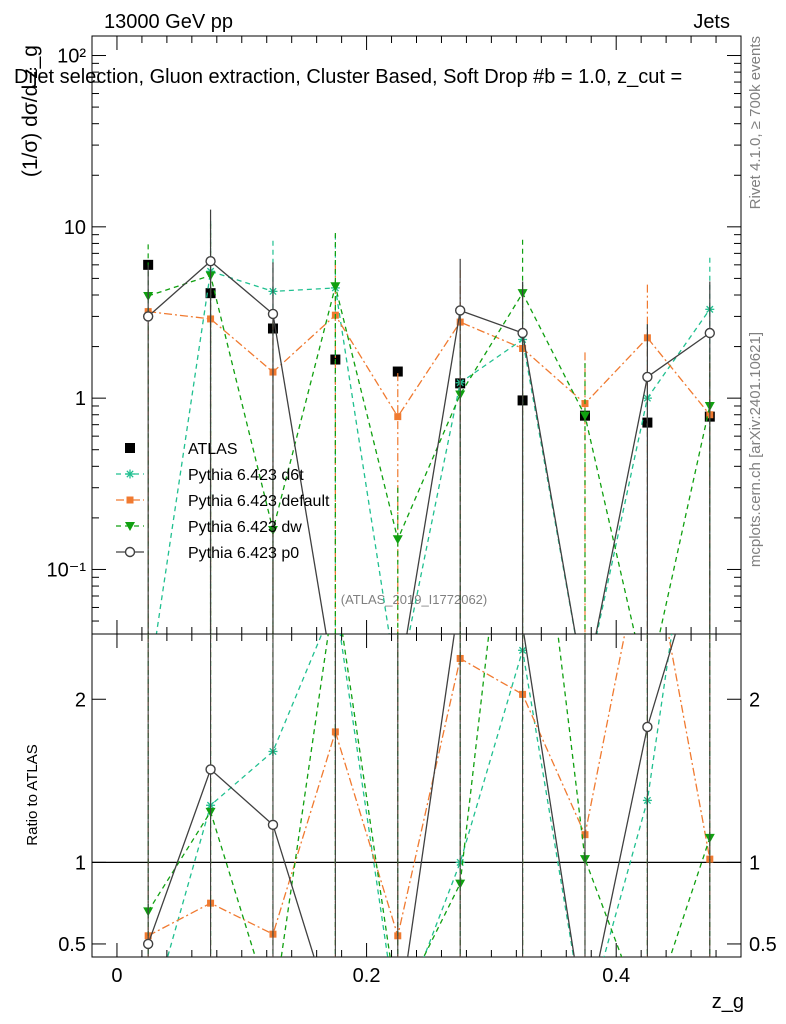  Describe the element at coordinates (755, 122) in the screenshot. I see `rivet-label: Rivet 4.1.0, ≥ 700k events` at that location.